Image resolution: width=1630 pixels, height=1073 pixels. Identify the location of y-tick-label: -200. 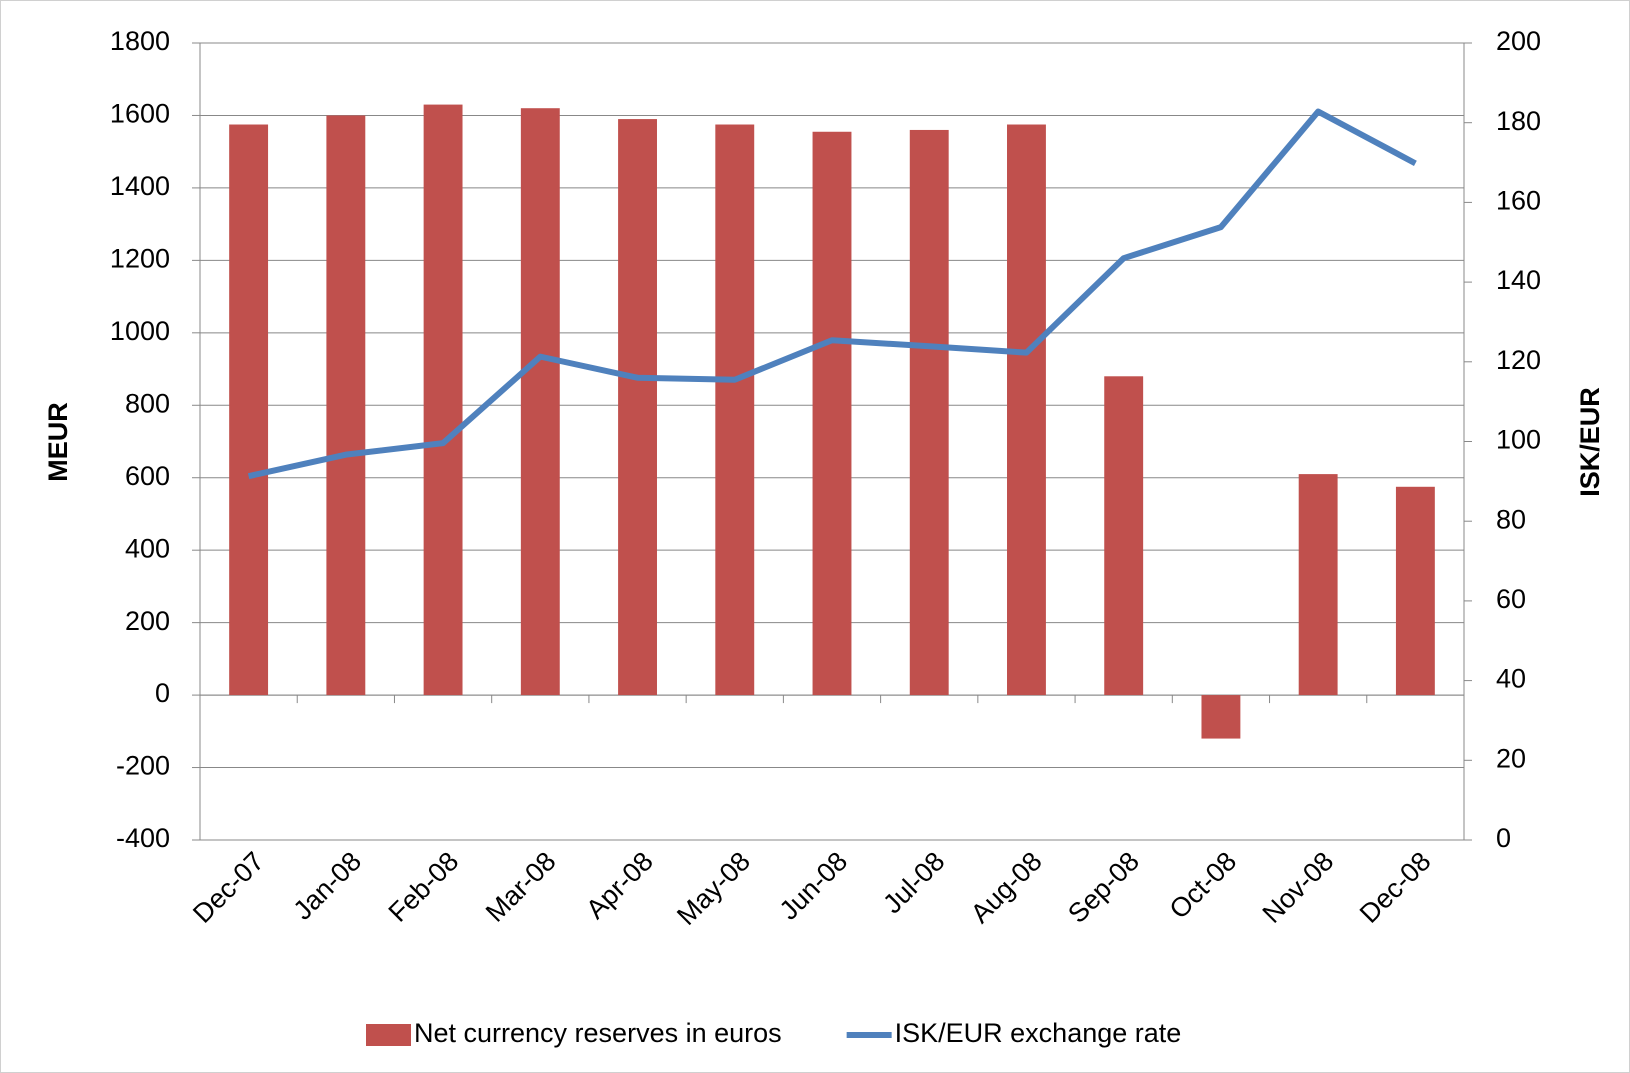
(143, 766).